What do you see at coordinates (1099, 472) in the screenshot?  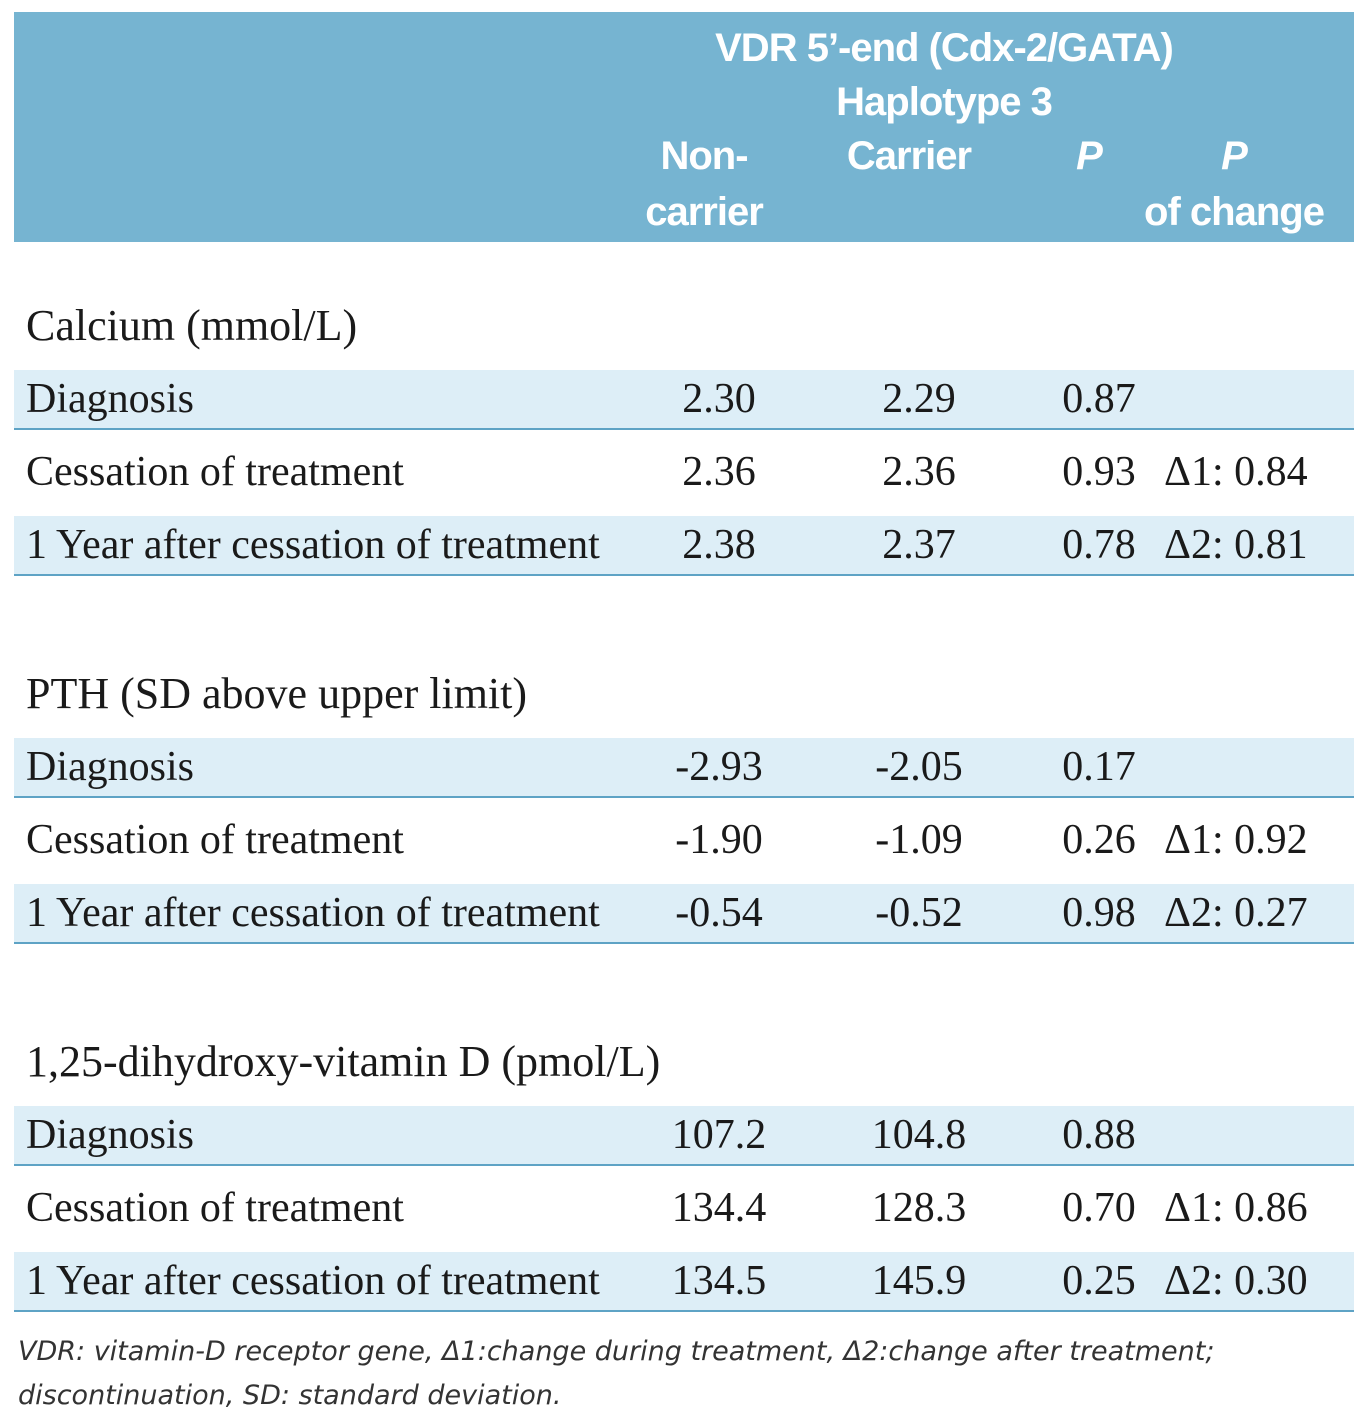 I see `p-value: 0.93` at bounding box center [1099, 472].